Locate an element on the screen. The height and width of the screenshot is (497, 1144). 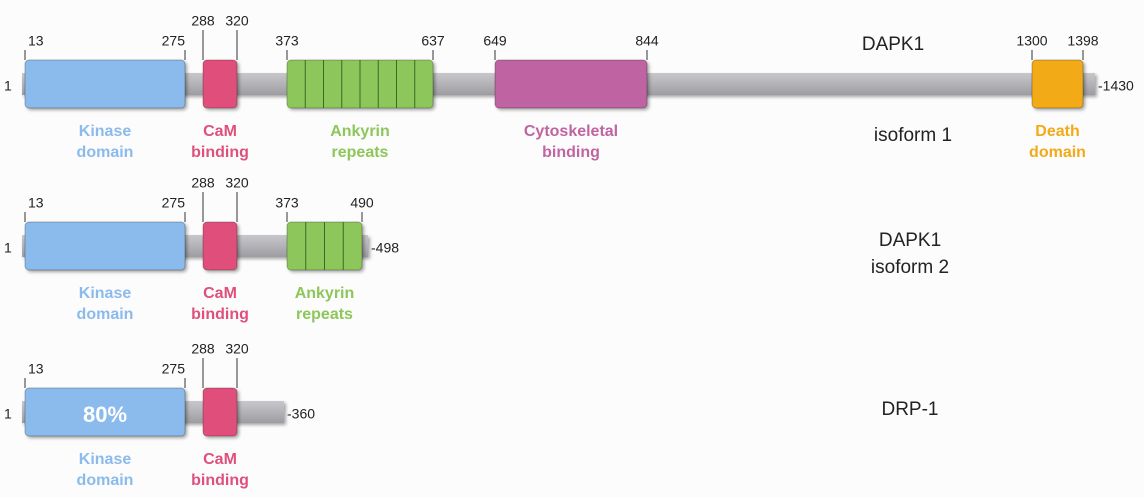
position-label: 1300 is located at coordinates (1031, 41).